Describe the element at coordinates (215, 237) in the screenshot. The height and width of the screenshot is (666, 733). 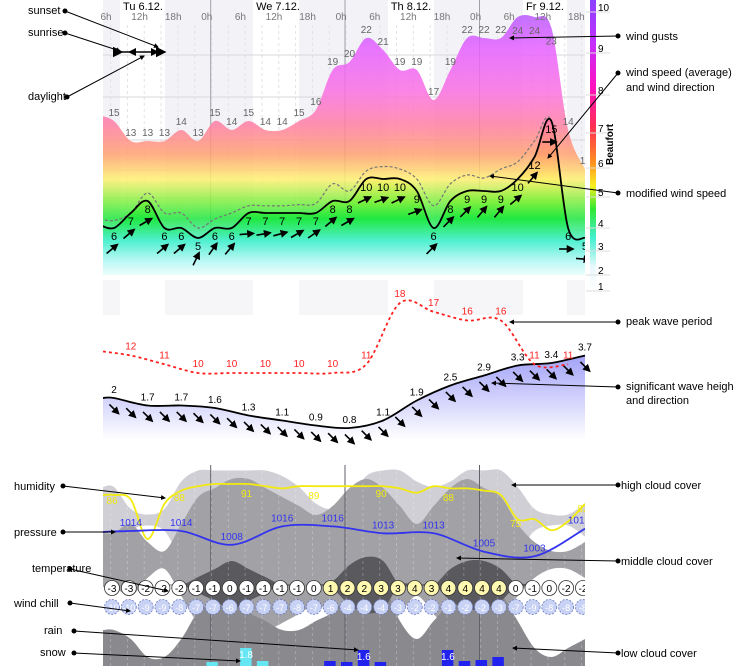
I see `wind-speed-label: 6` at that location.